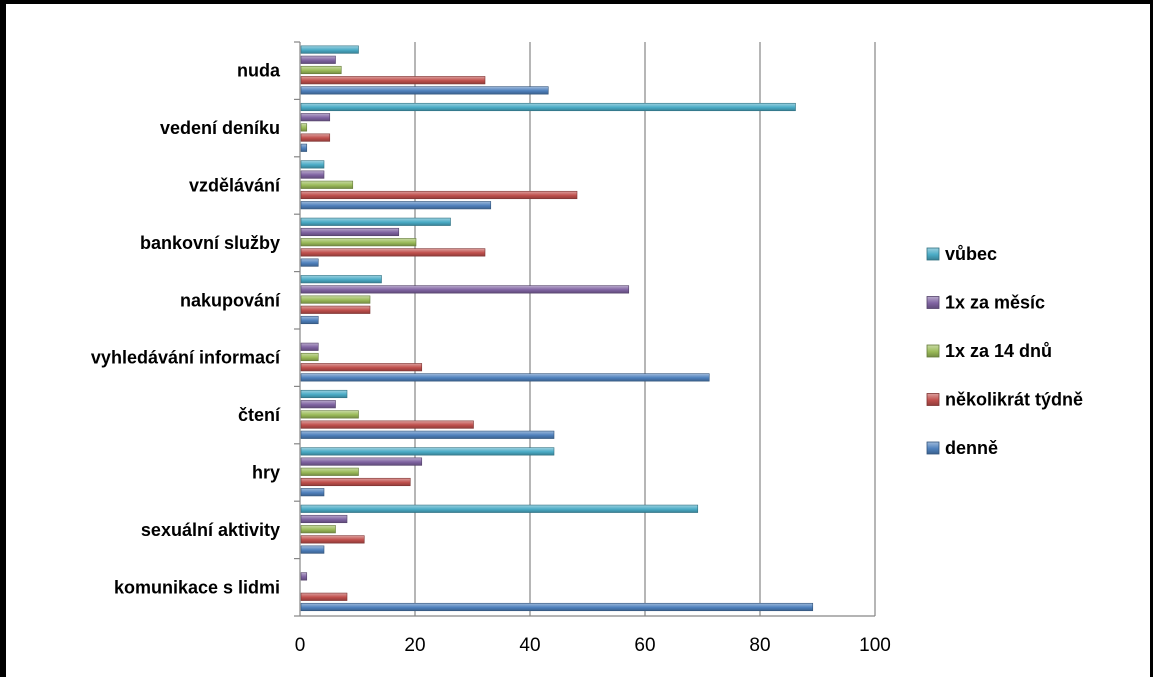 Image resolution: width=1153 pixels, height=681 pixels. What do you see at coordinates (998, 351) in the screenshot?
I see `legend-label: 1x za 14 dnů` at bounding box center [998, 351].